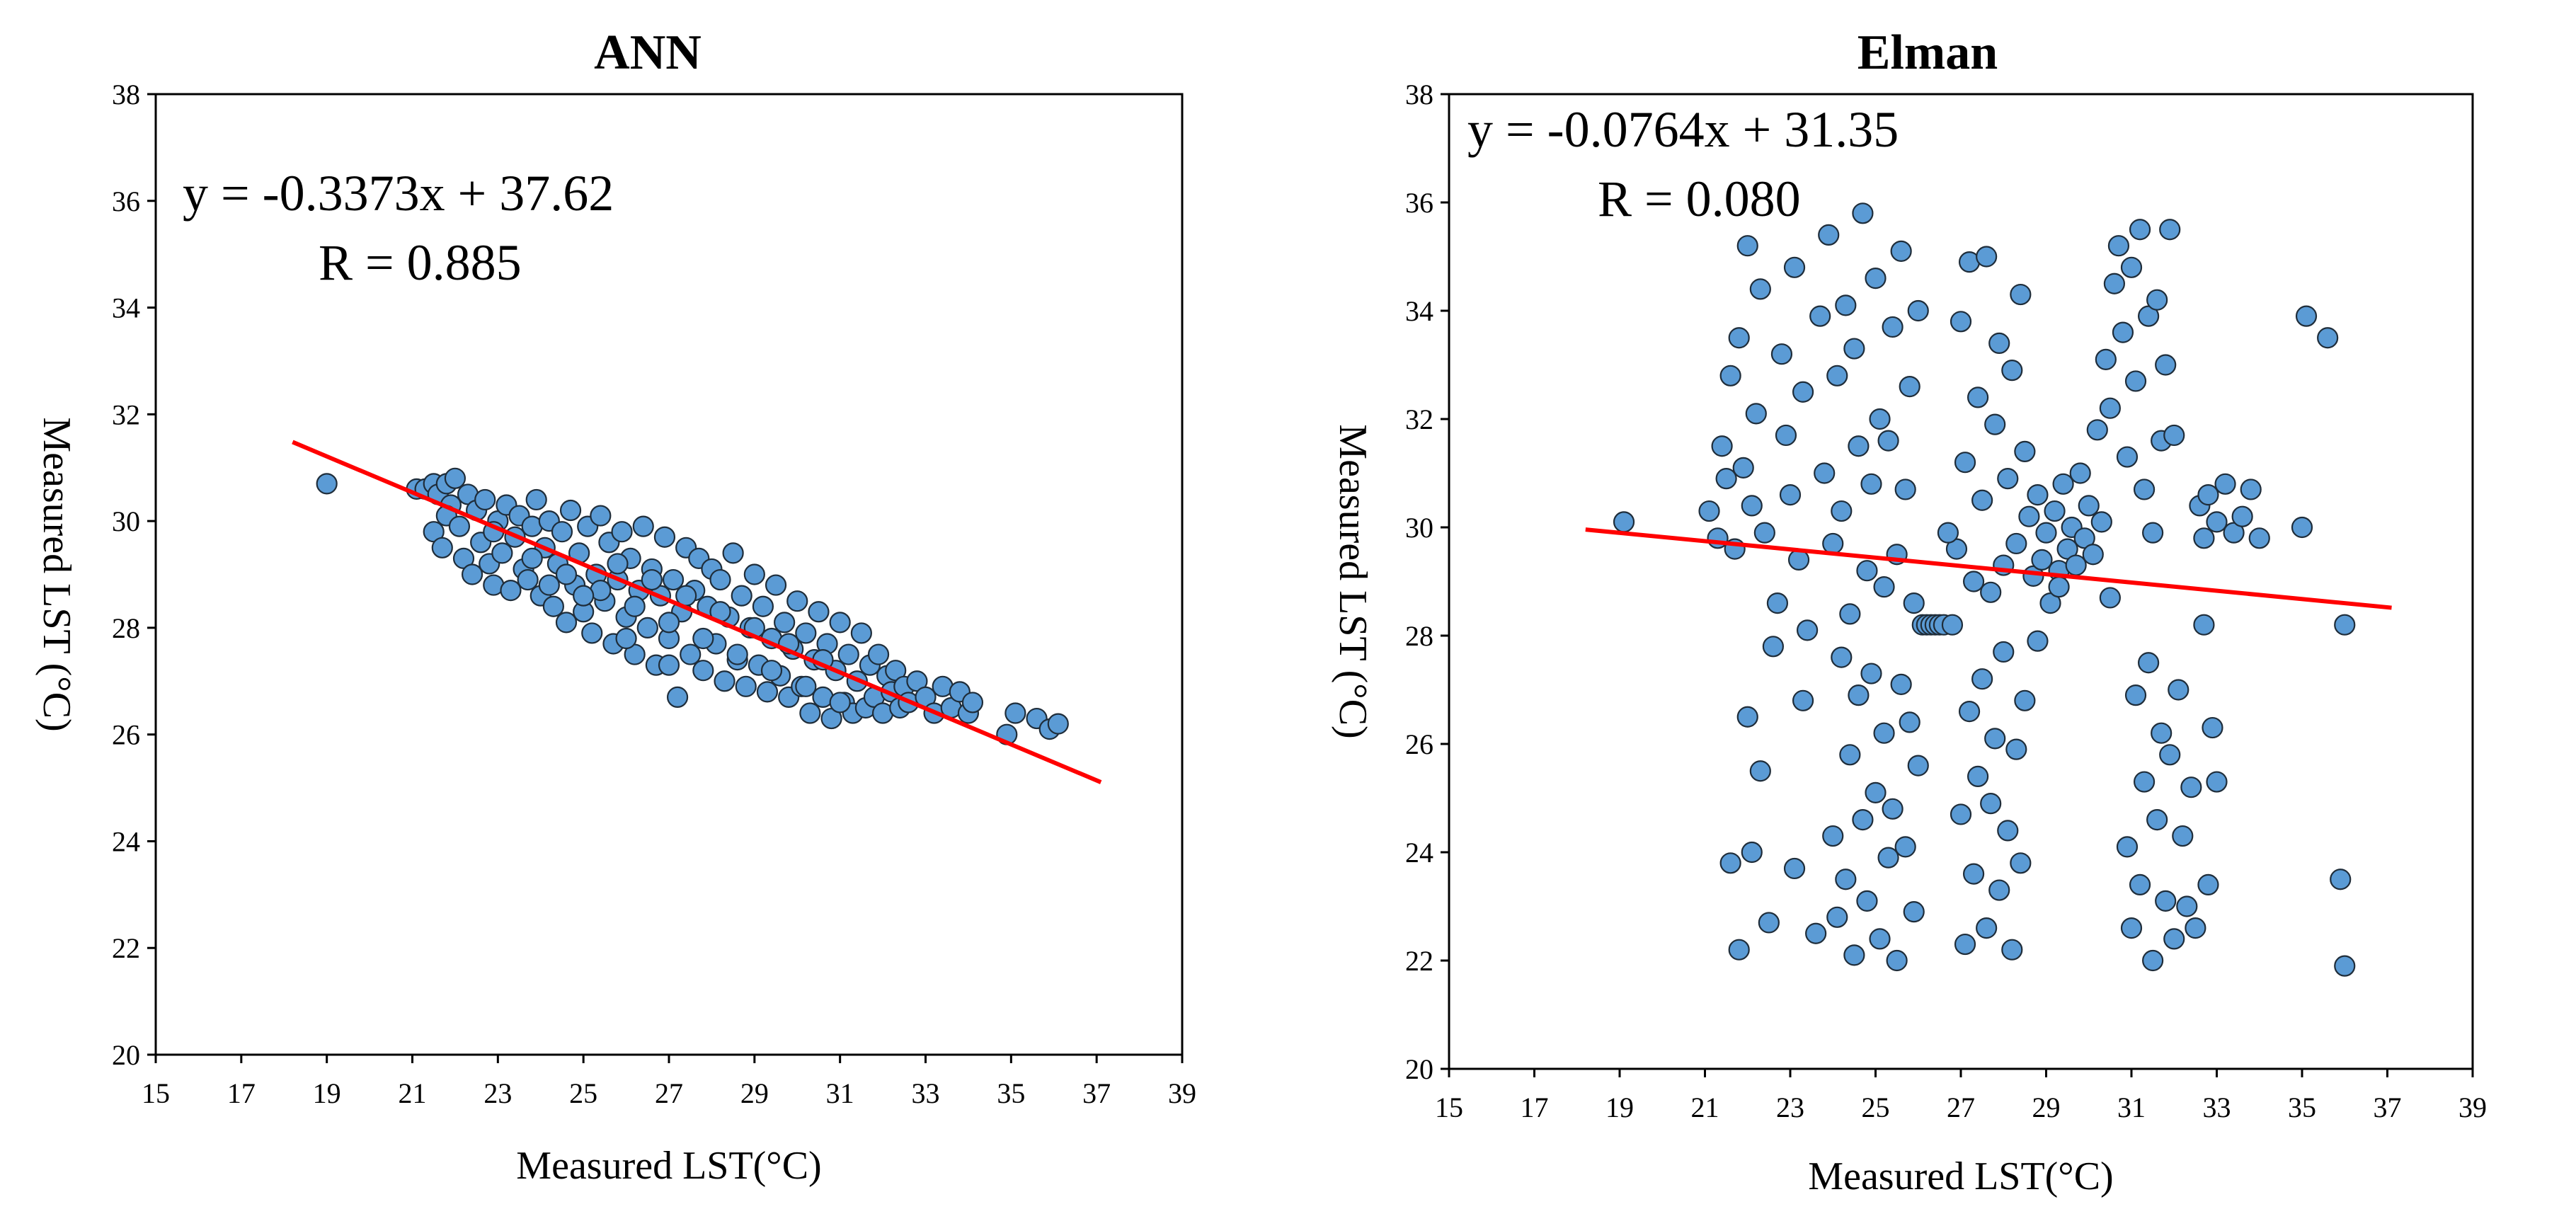 The height and width of the screenshot is (1209, 2576). What do you see at coordinates (126, 735) in the screenshot?
I see `ann-y-tick-label: 26` at bounding box center [126, 735].